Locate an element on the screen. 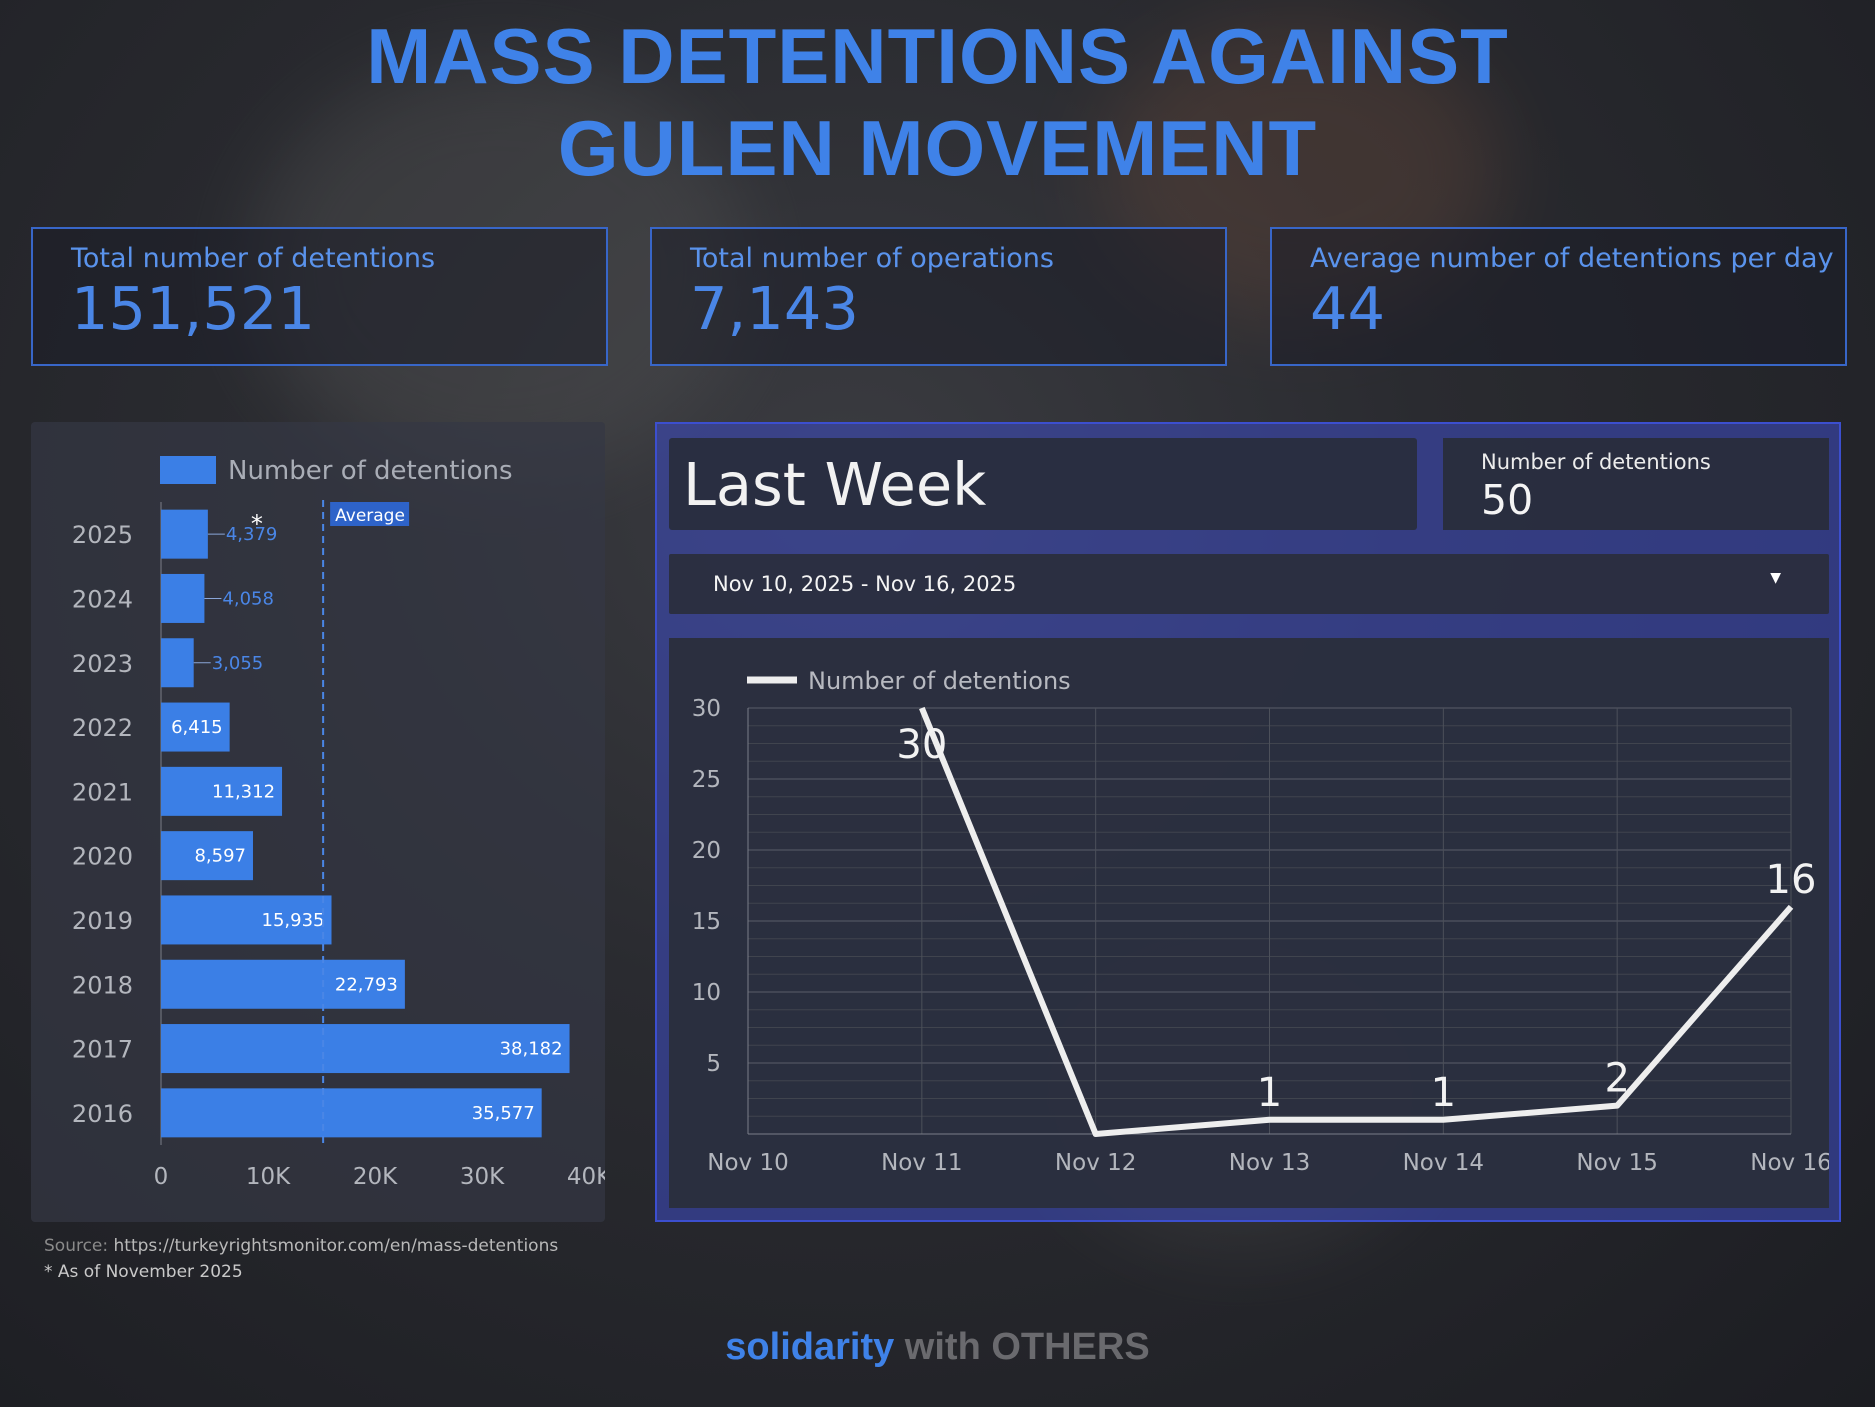 The width and height of the screenshot is (1875, 1407). annotation-mark: * is located at coordinates (257, 524).